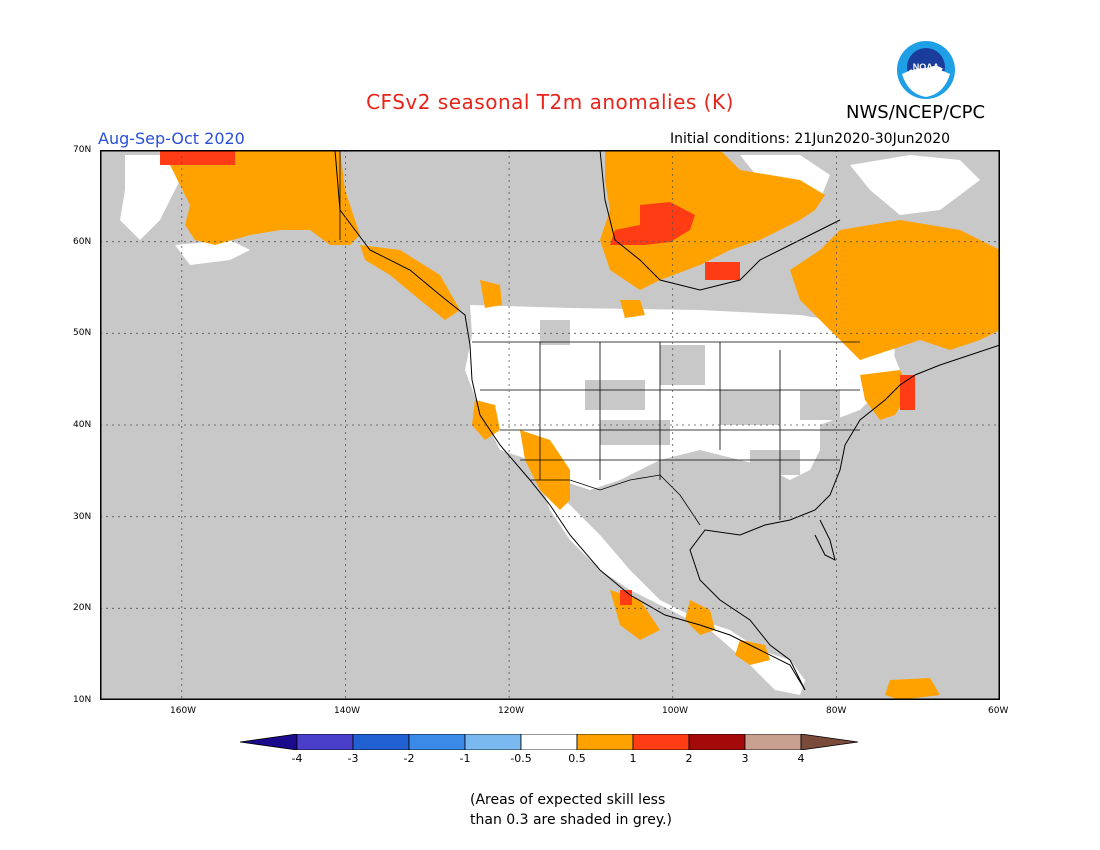 The height and width of the screenshot is (850, 1100). What do you see at coordinates (347, 711) in the screenshot?
I see `lon-label: 140W` at bounding box center [347, 711].